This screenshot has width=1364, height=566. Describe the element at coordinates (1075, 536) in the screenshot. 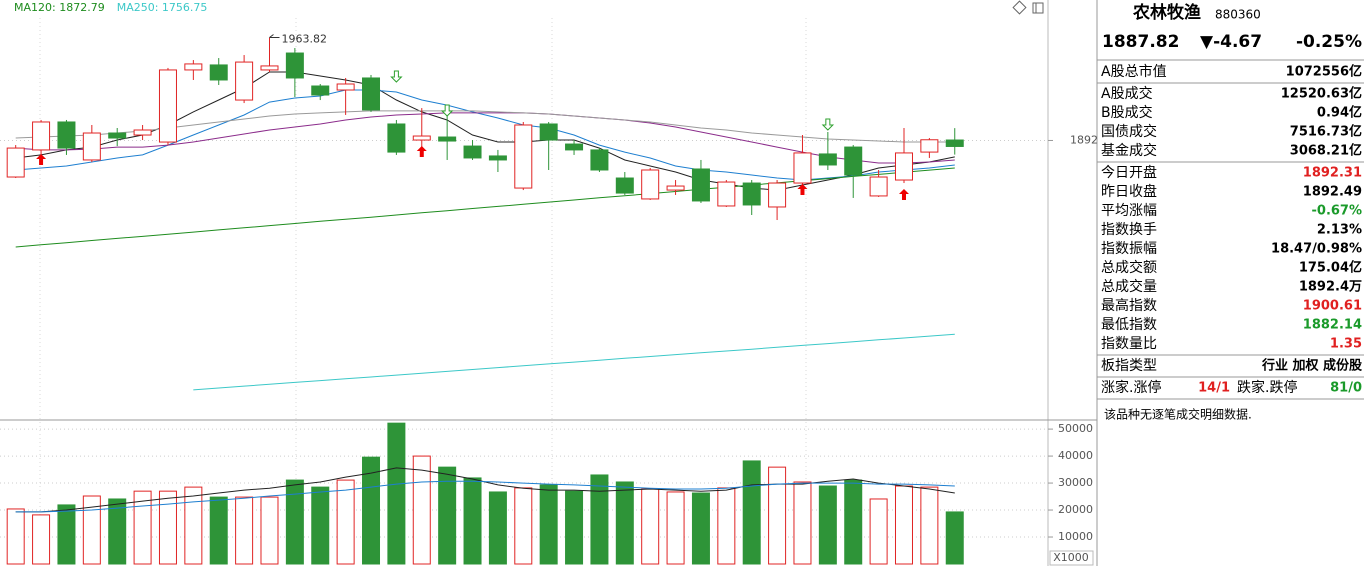

I see `y-tick-label: 10000` at that location.